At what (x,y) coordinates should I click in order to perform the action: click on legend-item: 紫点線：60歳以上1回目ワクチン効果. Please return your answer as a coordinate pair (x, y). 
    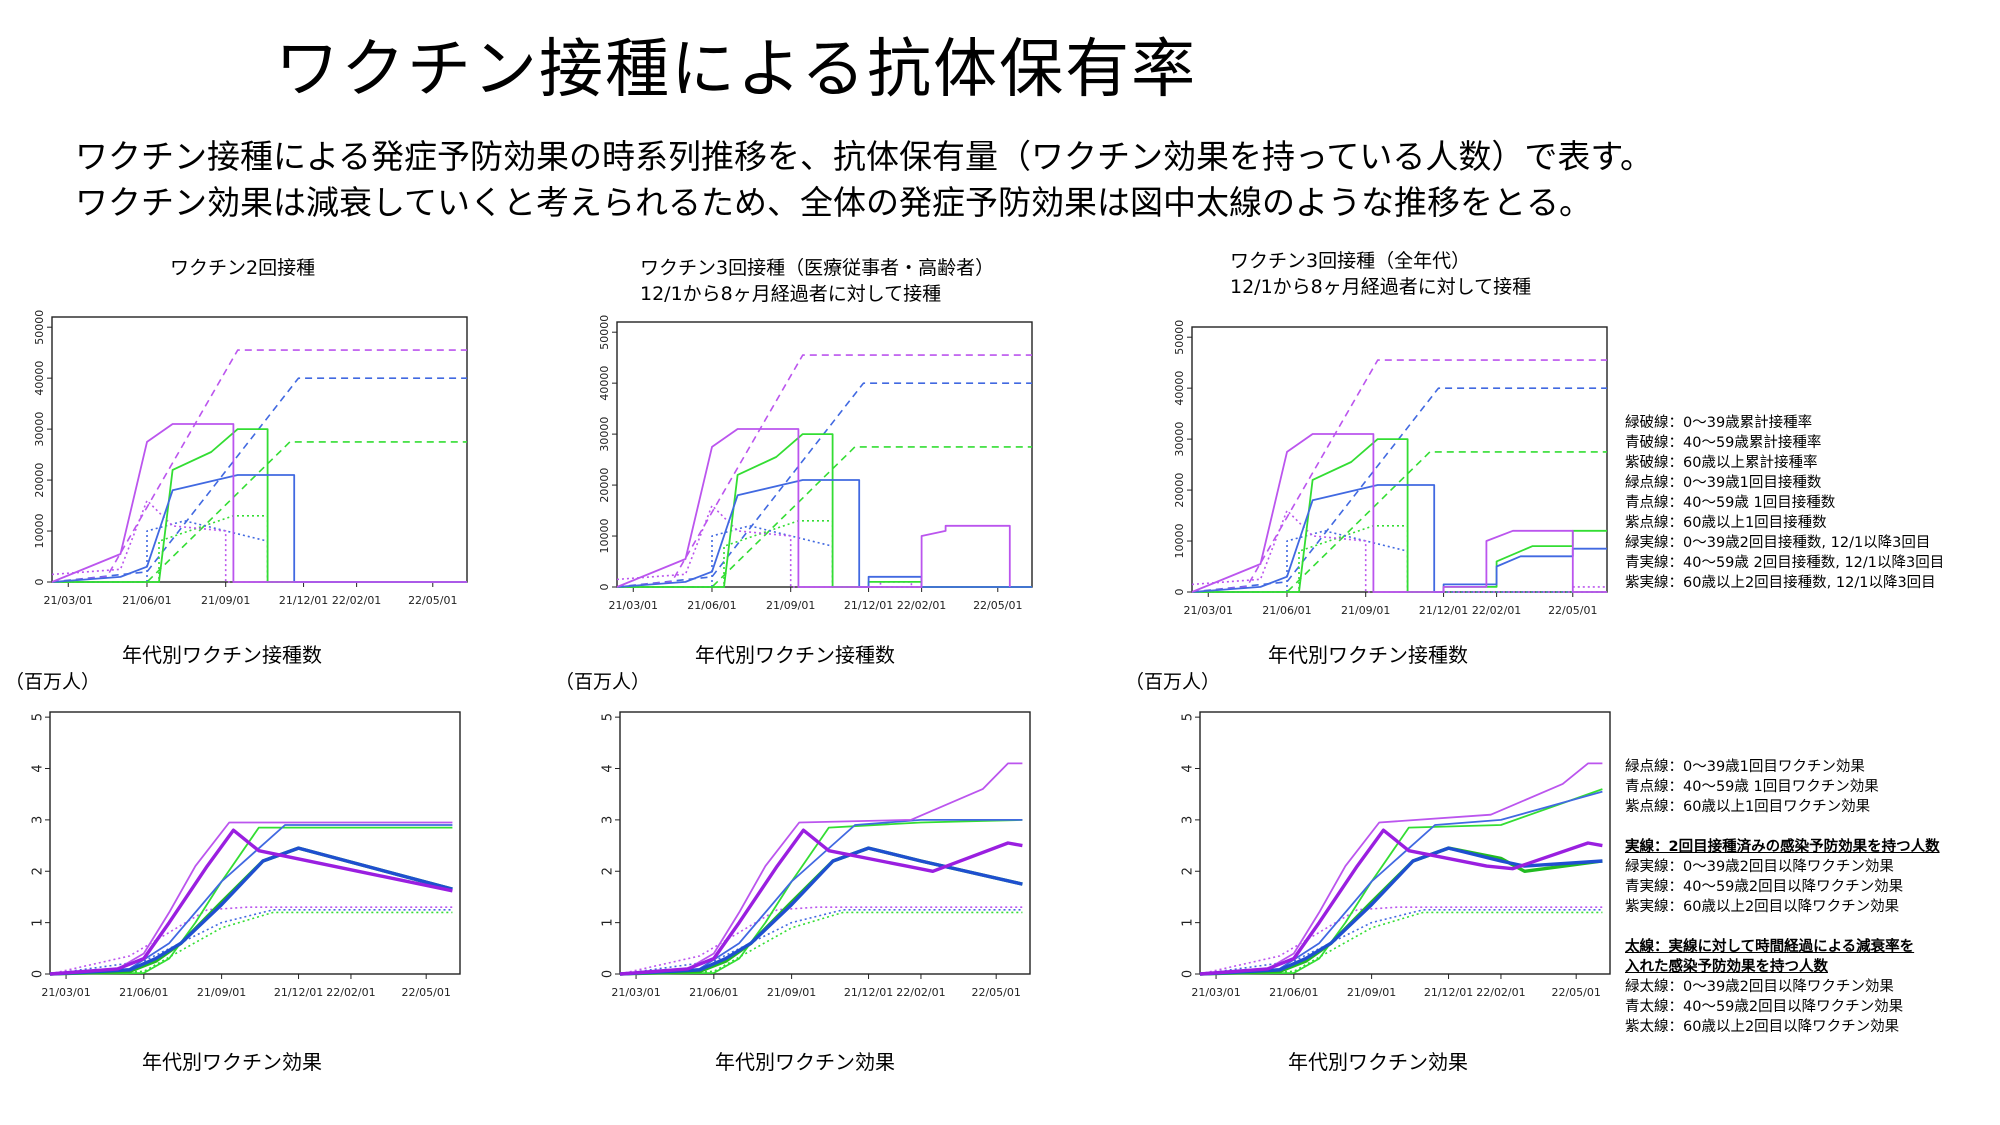
    Looking at the image, I should click on (1748, 807).